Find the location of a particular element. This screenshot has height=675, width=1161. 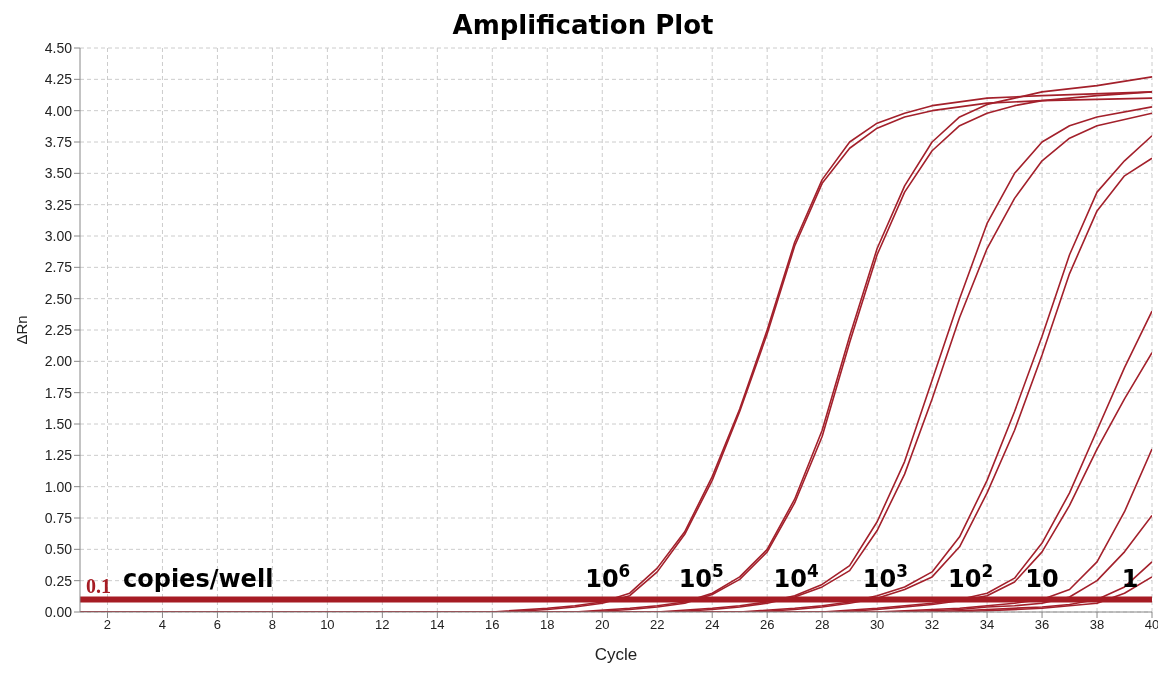

x-tick-label: 10 is located at coordinates (327, 625).